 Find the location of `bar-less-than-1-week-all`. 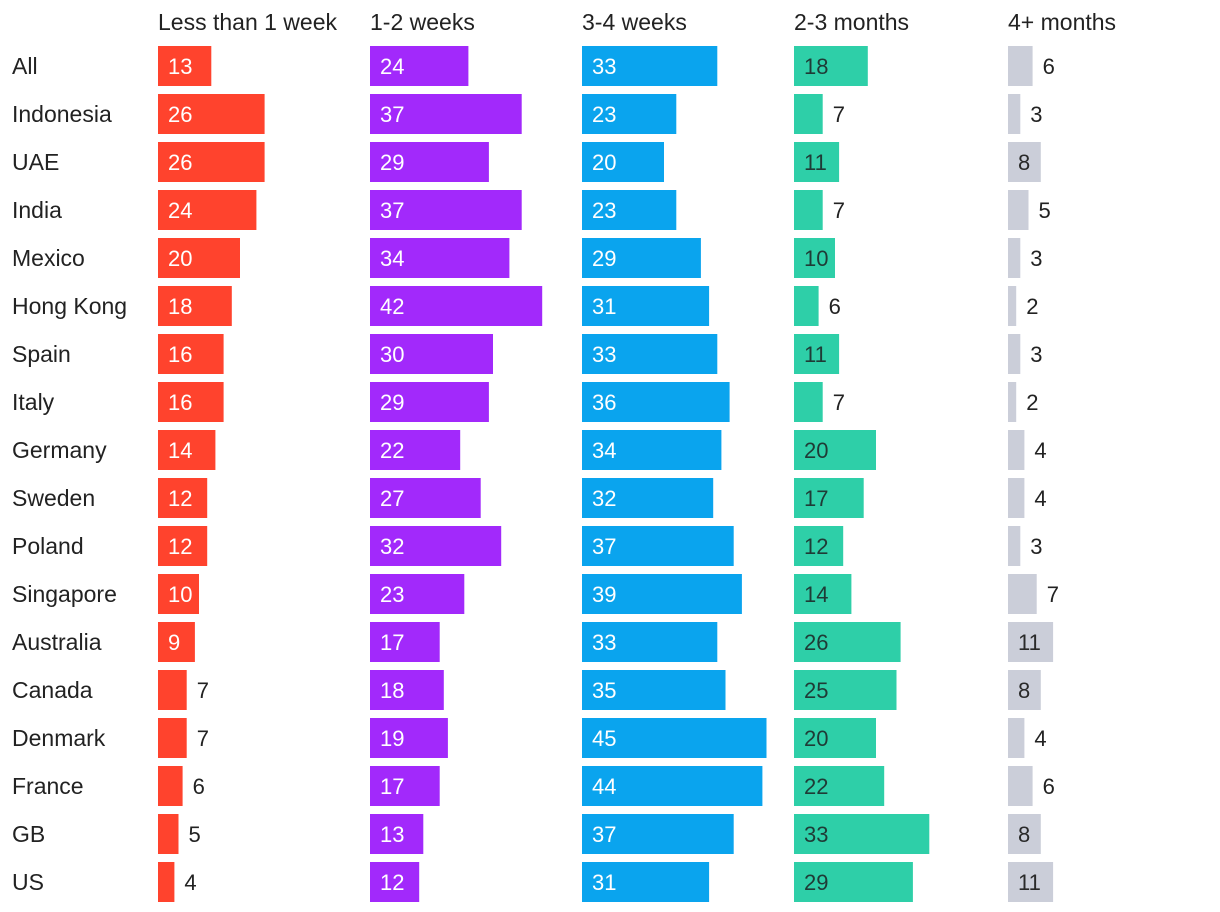

bar-less-than-1-week-all is located at coordinates (185, 66).